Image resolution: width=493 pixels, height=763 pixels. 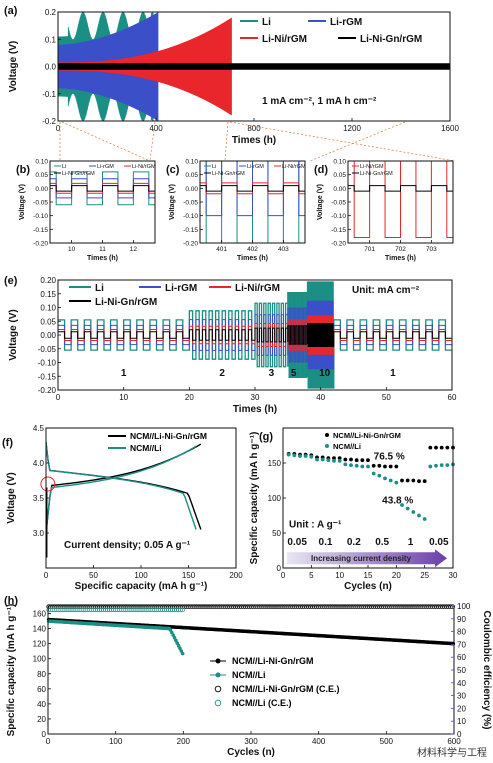 What do you see at coordinates (168, 436) in the screenshot?
I see `panel-f-legend-NCM//Li-Ni-Gn/rGM: NCM//Li-Ni-Gn/rGM` at bounding box center [168, 436].